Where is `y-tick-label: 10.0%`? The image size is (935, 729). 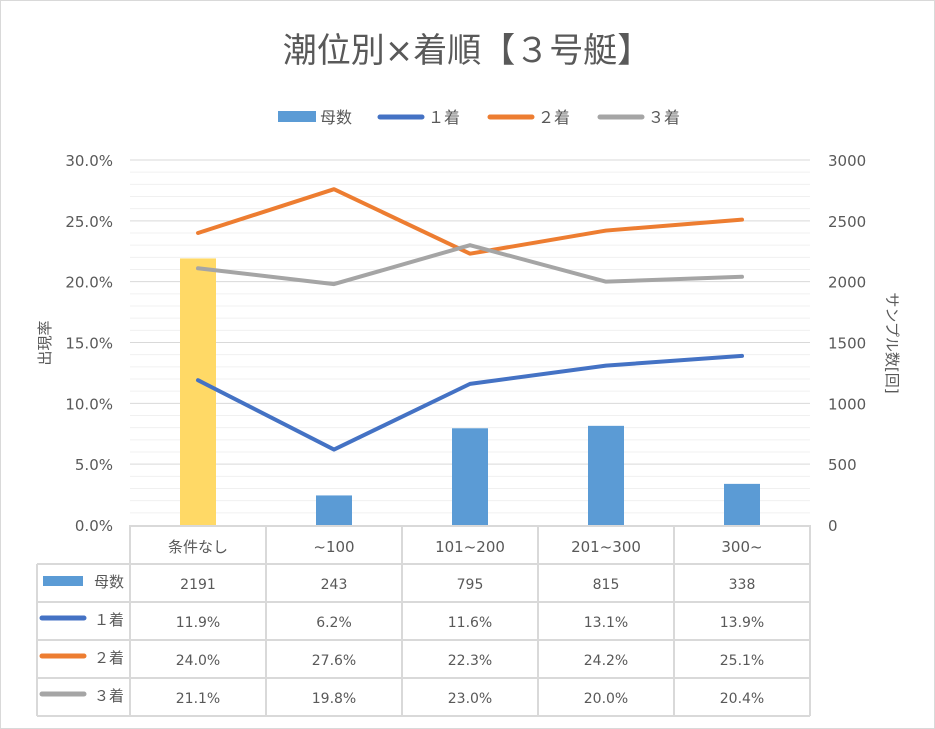 y-tick-label: 10.0% is located at coordinates (89, 404).